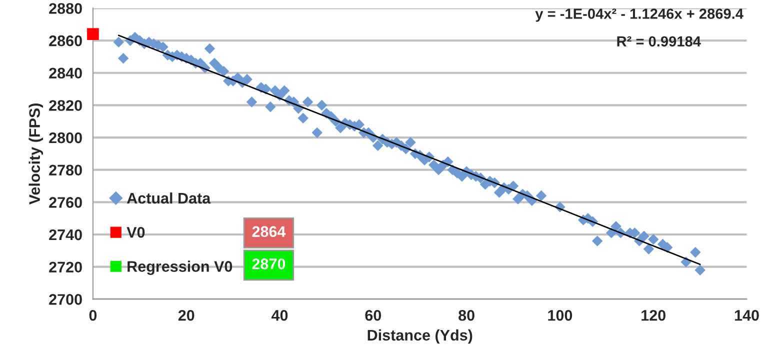 This screenshot has width=762, height=357. Describe the element at coordinates (65, 105) in the screenshot. I see `y-tick-label: 2820` at that location.